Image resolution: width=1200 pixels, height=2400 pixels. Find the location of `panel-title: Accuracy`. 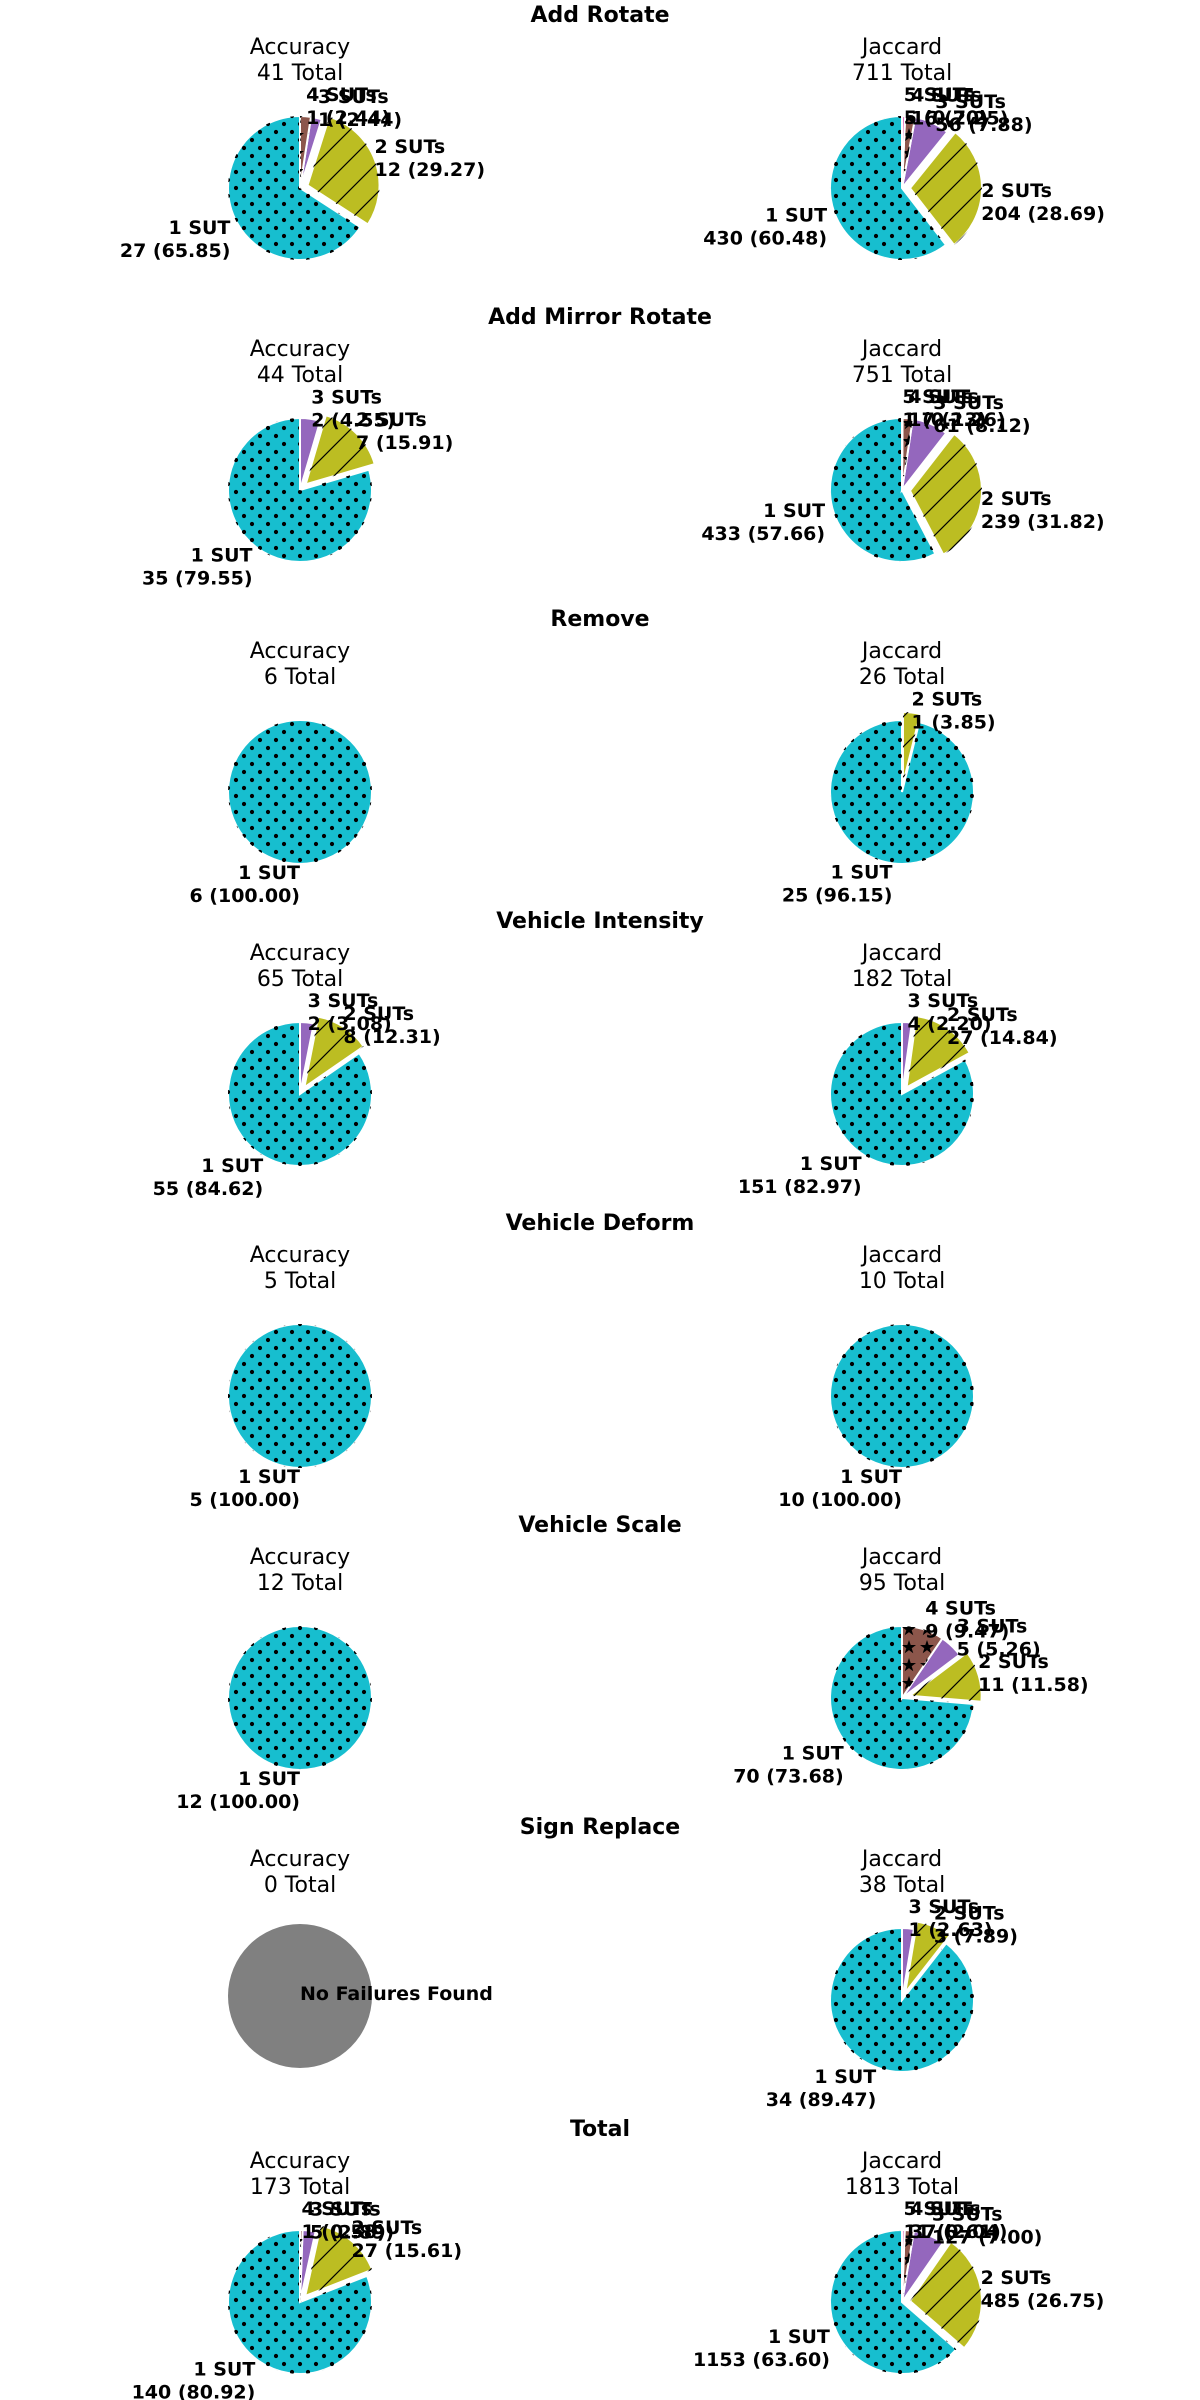

panel-title: Accuracy is located at coordinates (300, 349).